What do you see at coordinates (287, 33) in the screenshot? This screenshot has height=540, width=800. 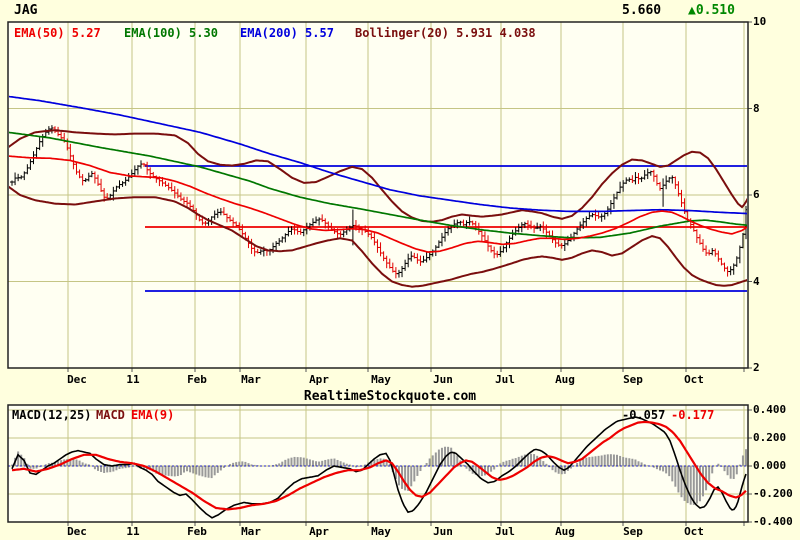 I see `legend-item-ema200: EMA(200) 5.57` at bounding box center [287, 33].